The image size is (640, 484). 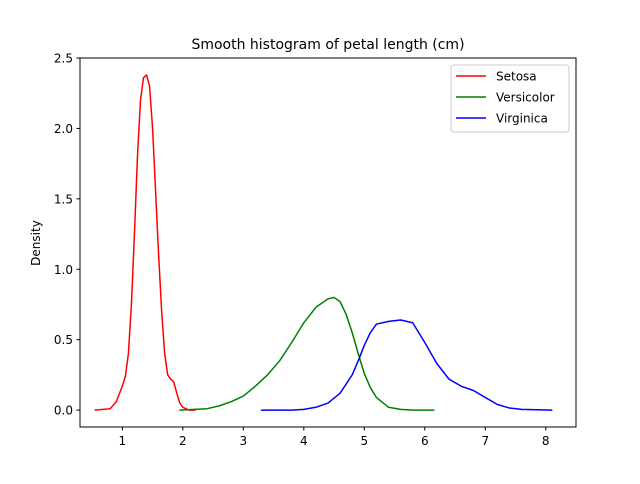 I want to click on y-axis-label: Density, so click(x=36, y=243).